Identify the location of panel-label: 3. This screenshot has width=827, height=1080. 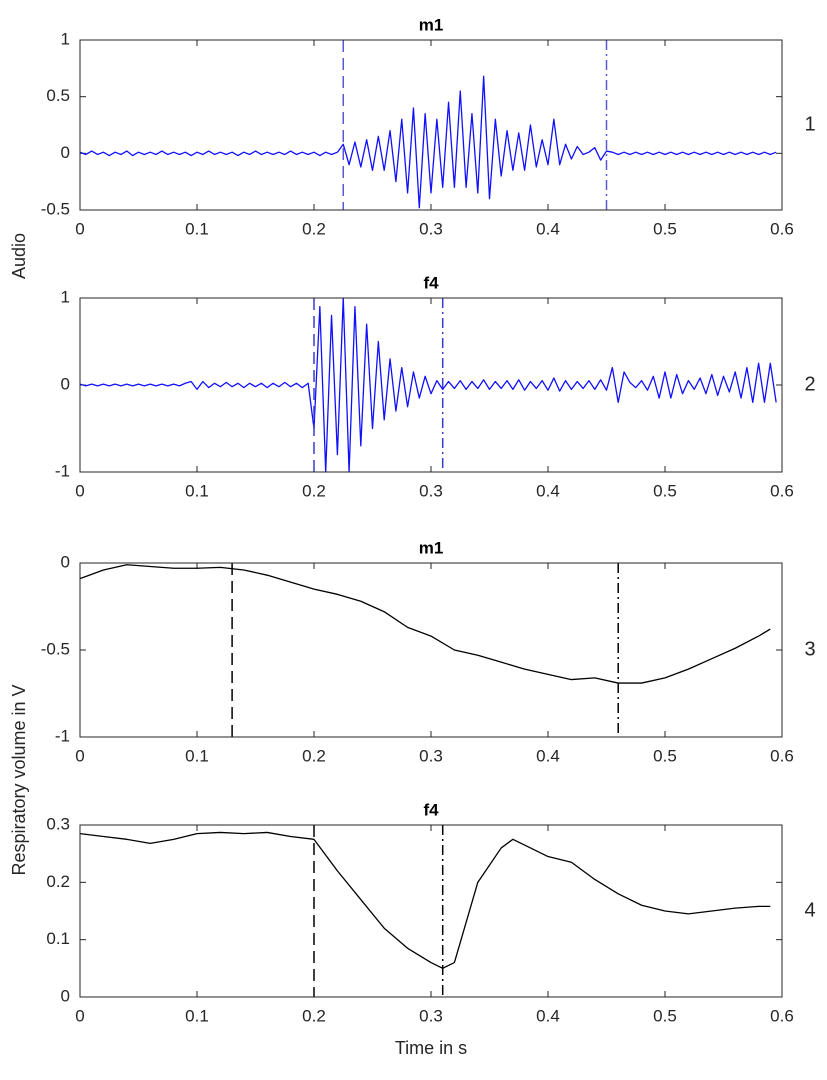
(809, 649).